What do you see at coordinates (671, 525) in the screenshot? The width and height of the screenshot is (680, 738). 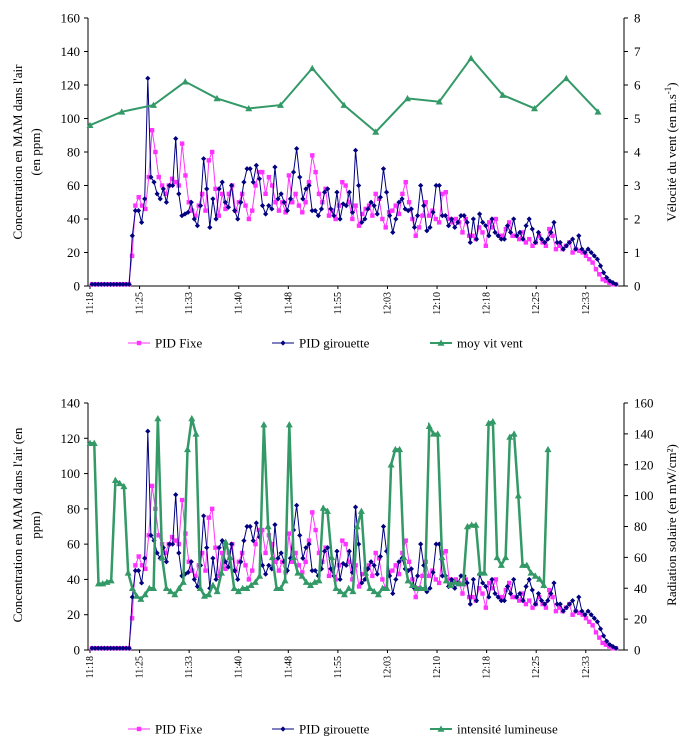 I see `y2-axis-label-2: Radiation solaire (en mW/cm²)` at bounding box center [671, 525].